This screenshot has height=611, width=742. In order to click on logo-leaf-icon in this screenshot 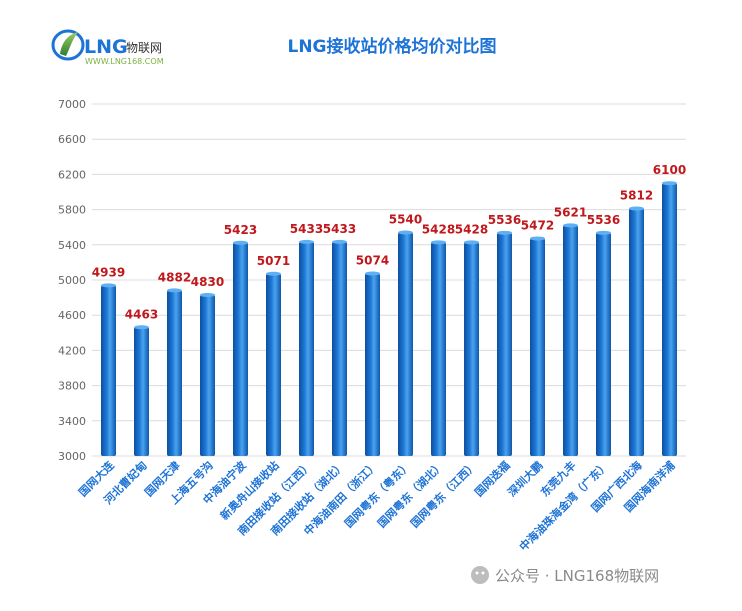, I will do `click(68, 45)`.